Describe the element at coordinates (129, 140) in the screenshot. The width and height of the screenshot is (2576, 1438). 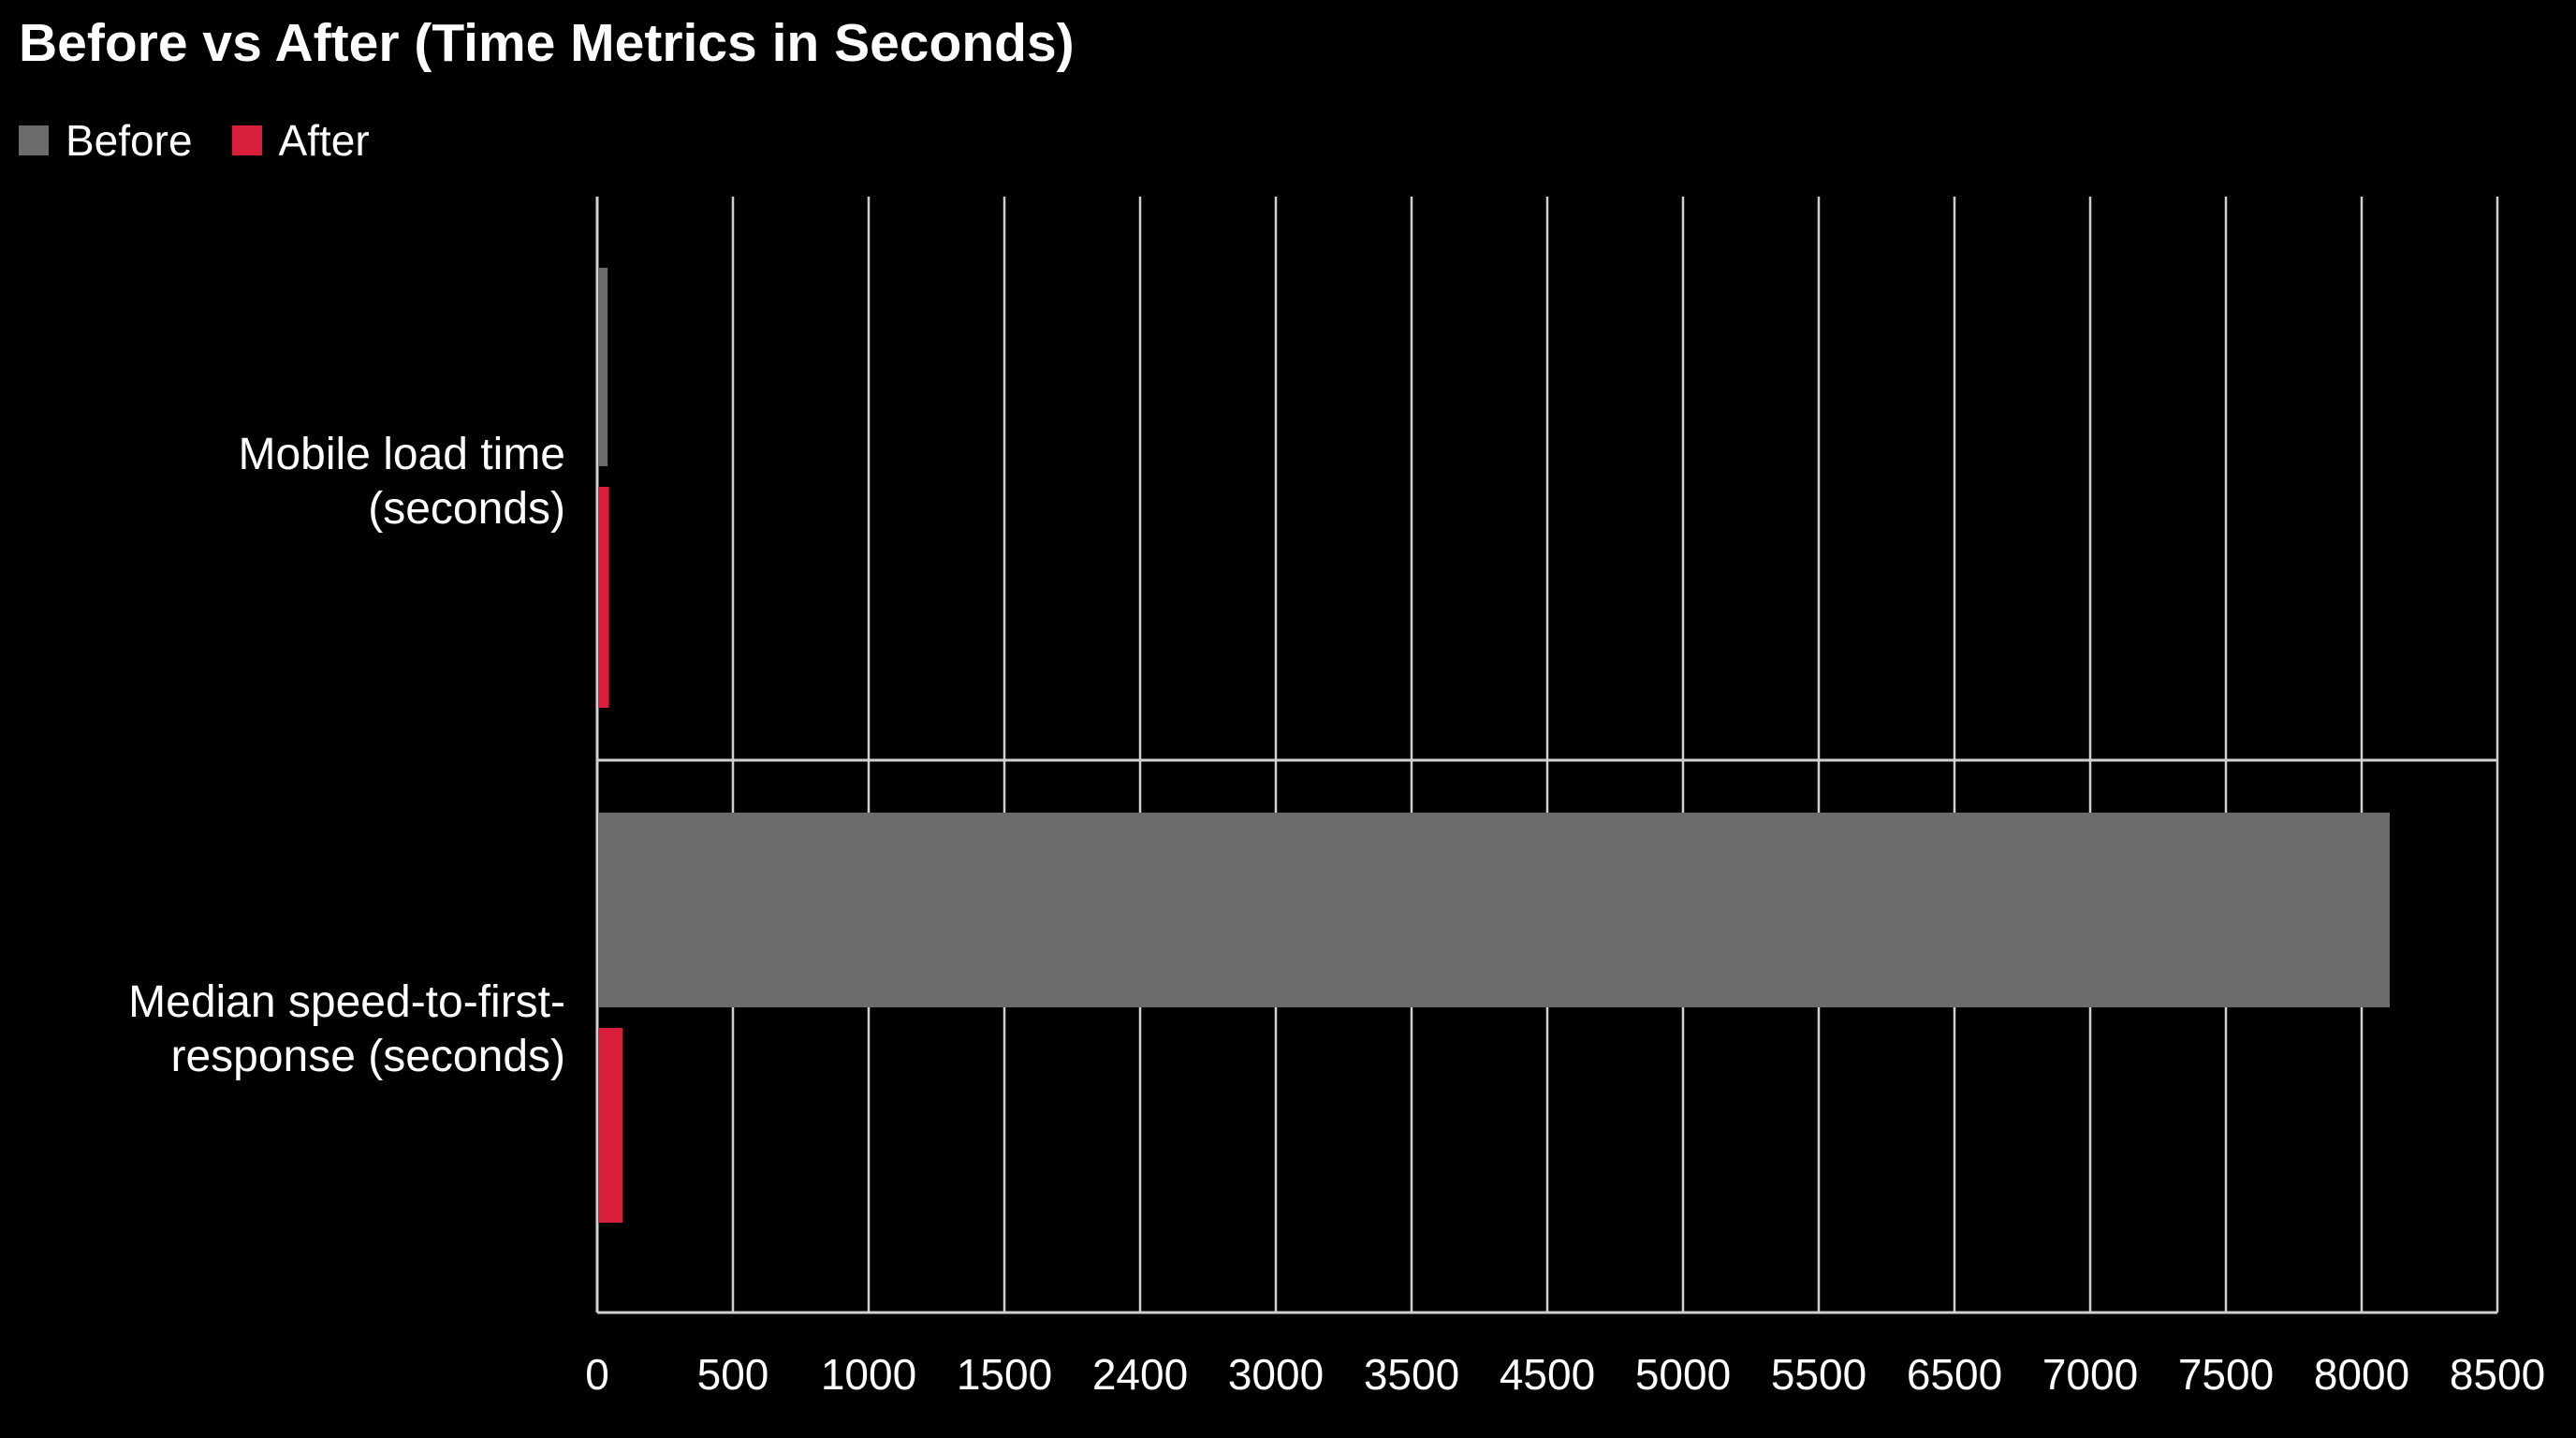
I see `legend-label-before: Before` at that location.